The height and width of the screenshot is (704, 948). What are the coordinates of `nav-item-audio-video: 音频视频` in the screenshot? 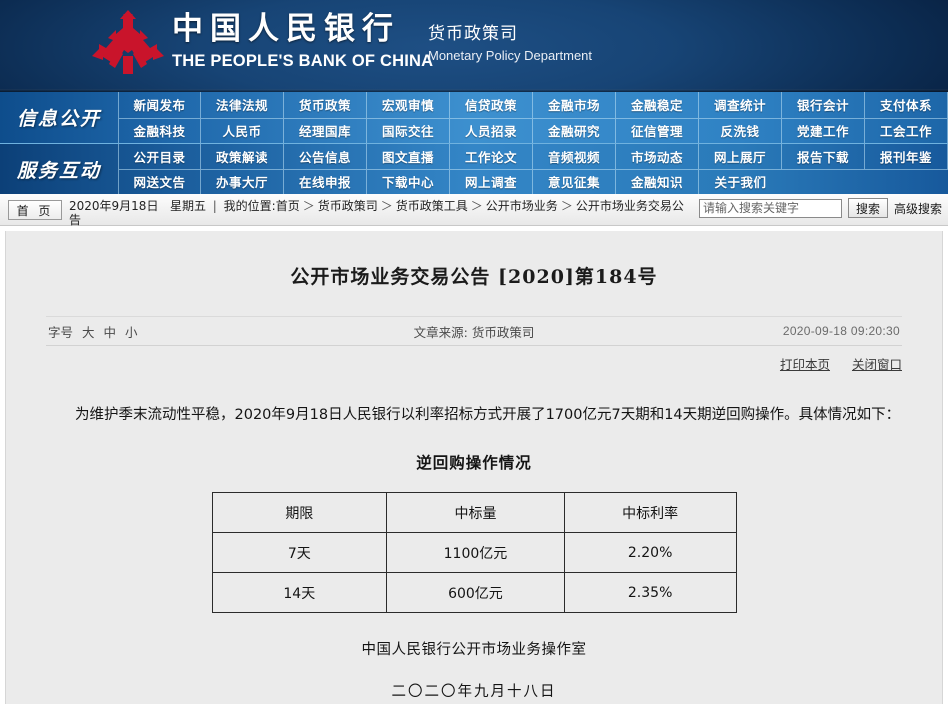 It's located at (574, 156).